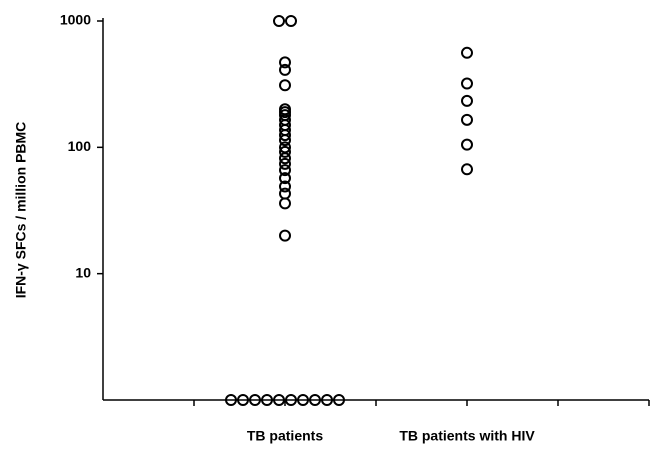 The height and width of the screenshot is (453, 652). Describe the element at coordinates (467, 436) in the screenshot. I see `x-tick-label: TB patients with HIV` at that location.